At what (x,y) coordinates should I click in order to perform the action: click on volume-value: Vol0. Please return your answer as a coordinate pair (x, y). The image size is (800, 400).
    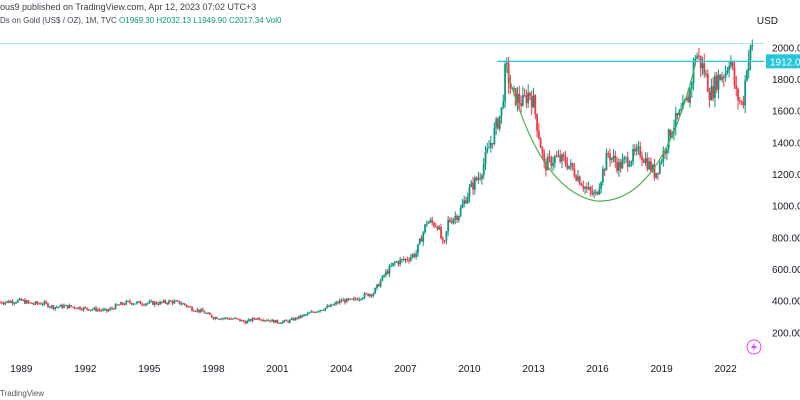
    Looking at the image, I should click on (273, 20).